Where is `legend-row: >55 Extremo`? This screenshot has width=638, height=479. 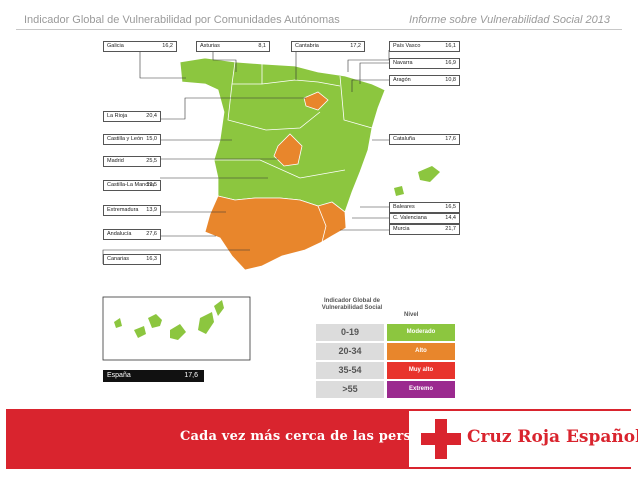 legend-row: >55 Extremo is located at coordinates (385, 390).